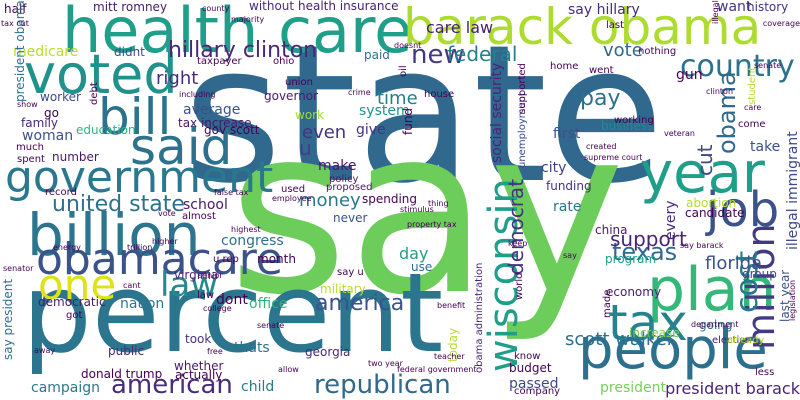  Describe the element at coordinates (288, 369) in the screenshot. I see `cloud-word: allow` at that location.